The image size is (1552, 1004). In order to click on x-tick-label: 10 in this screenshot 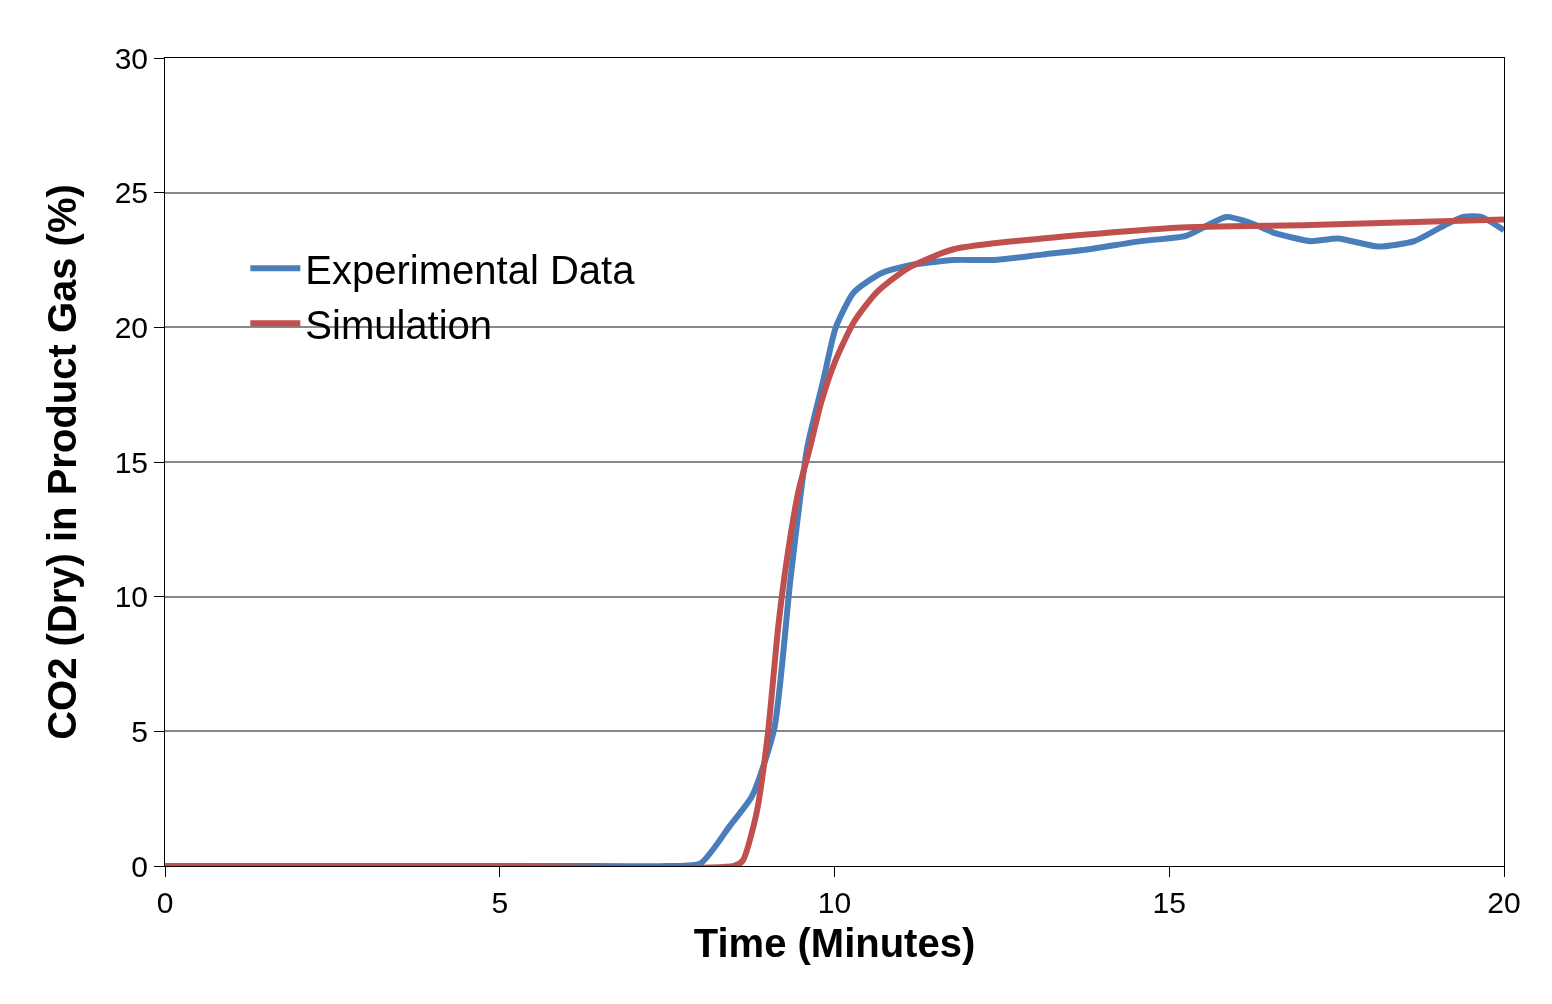, I will do `click(834, 902)`.